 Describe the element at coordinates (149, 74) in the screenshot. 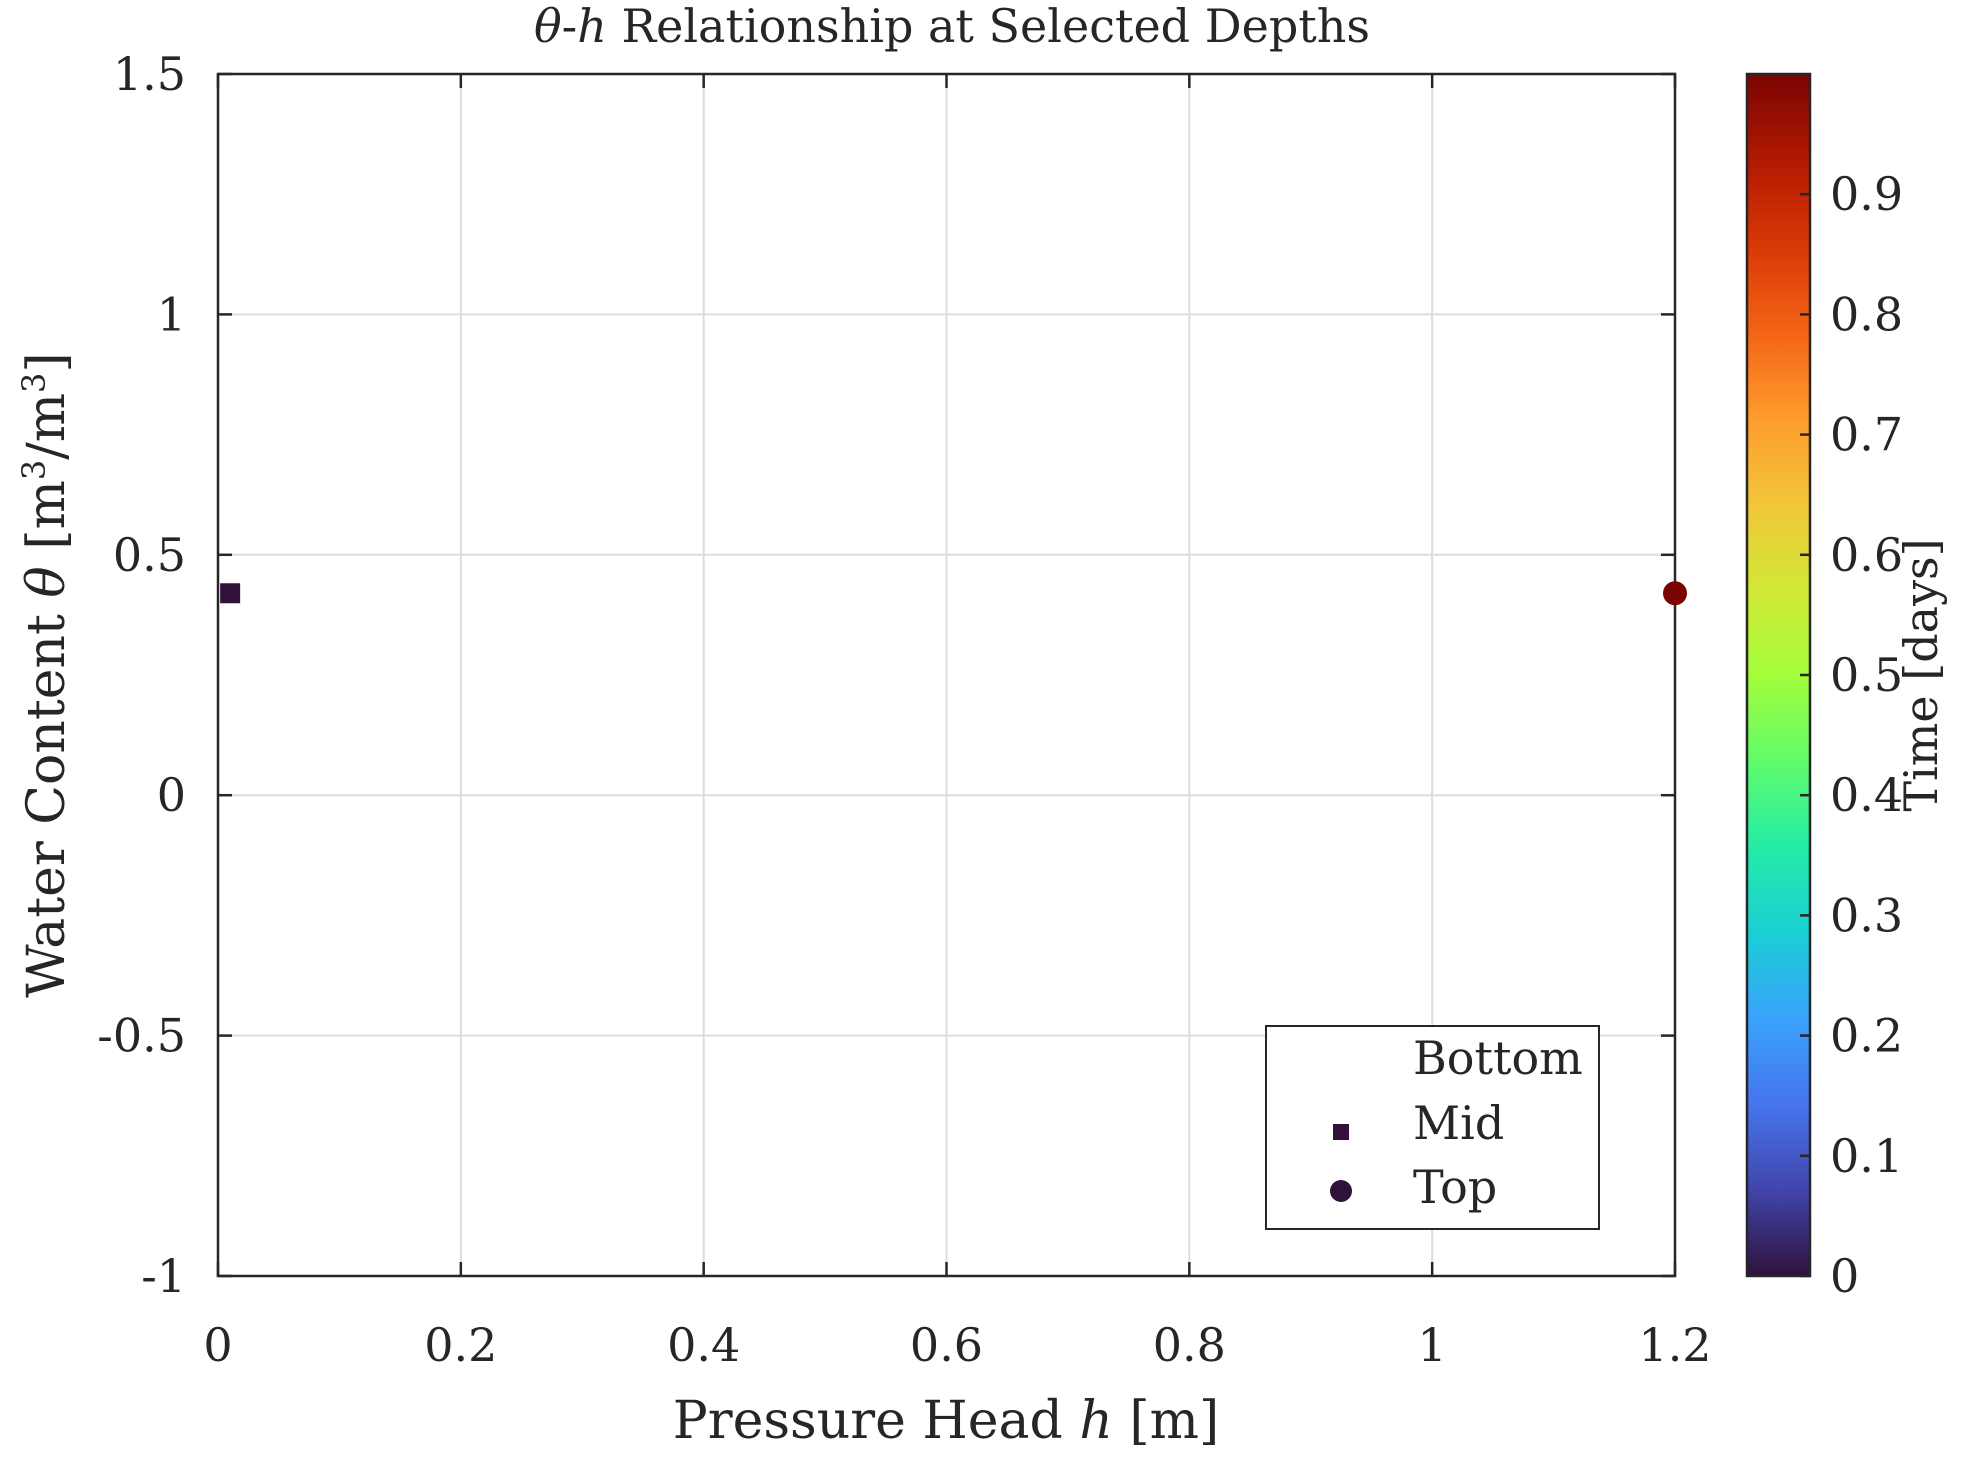

I see `y-tick-label: 1.5` at that location.